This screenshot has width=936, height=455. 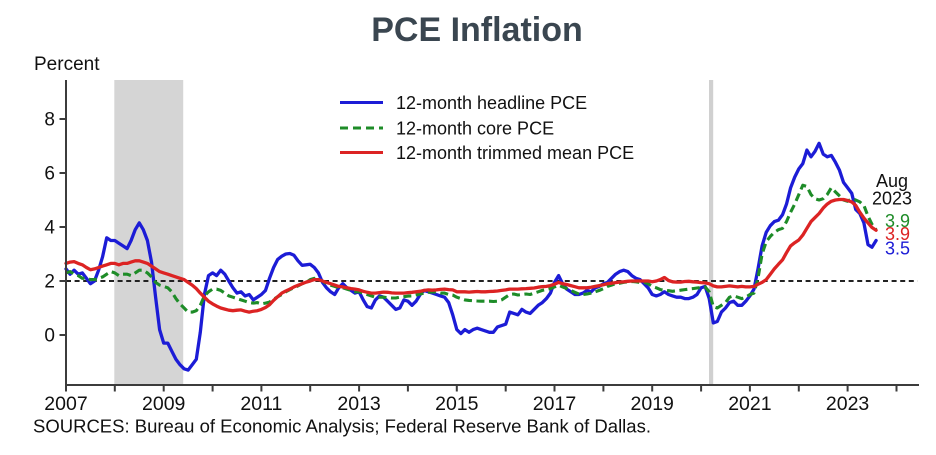 I want to click on svg-text: 2013, so click(x=358, y=404).